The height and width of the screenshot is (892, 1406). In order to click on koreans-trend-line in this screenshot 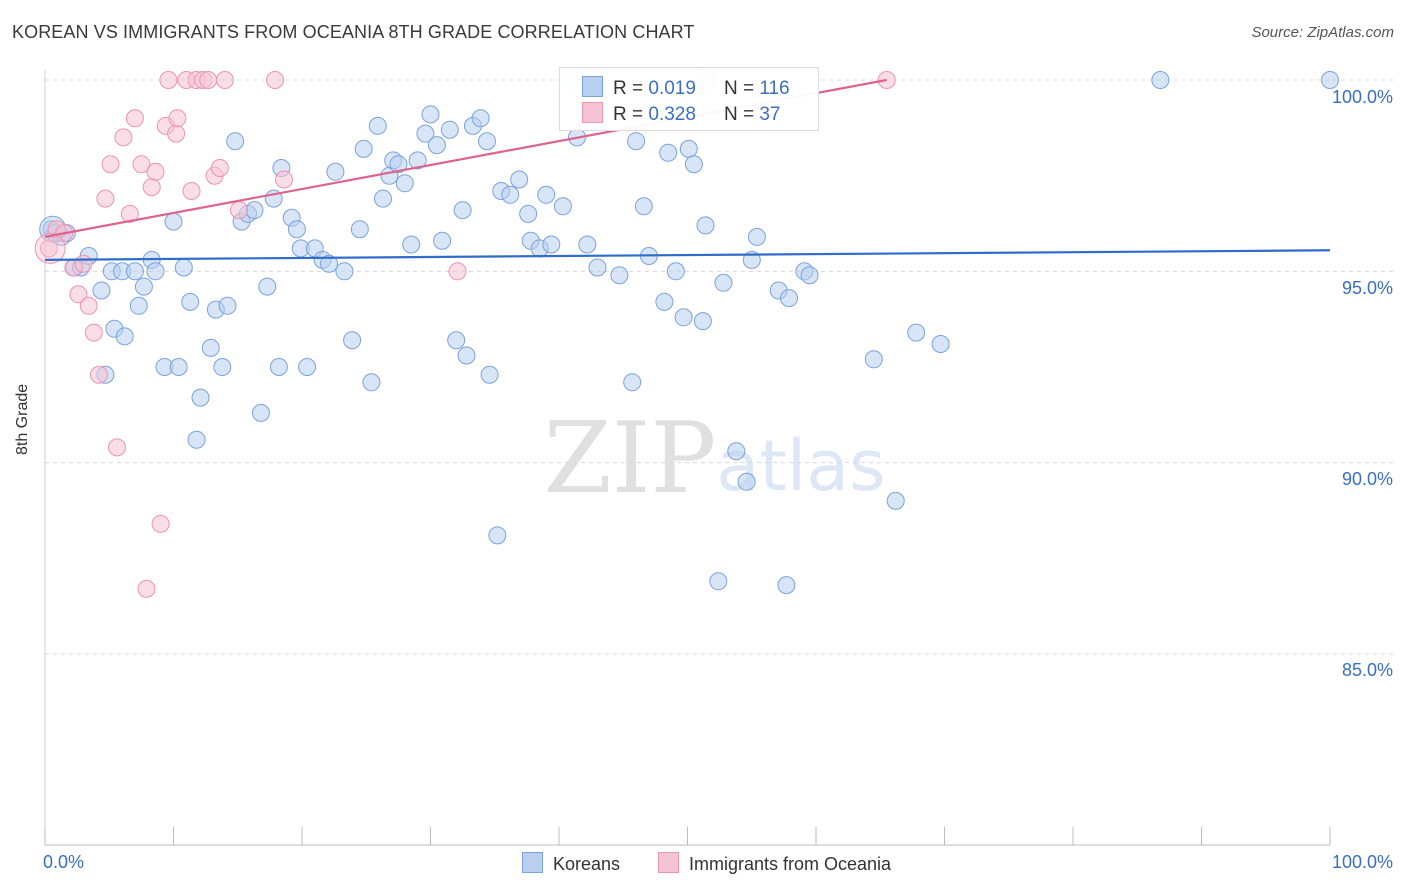, I will do `click(687, 255)`.